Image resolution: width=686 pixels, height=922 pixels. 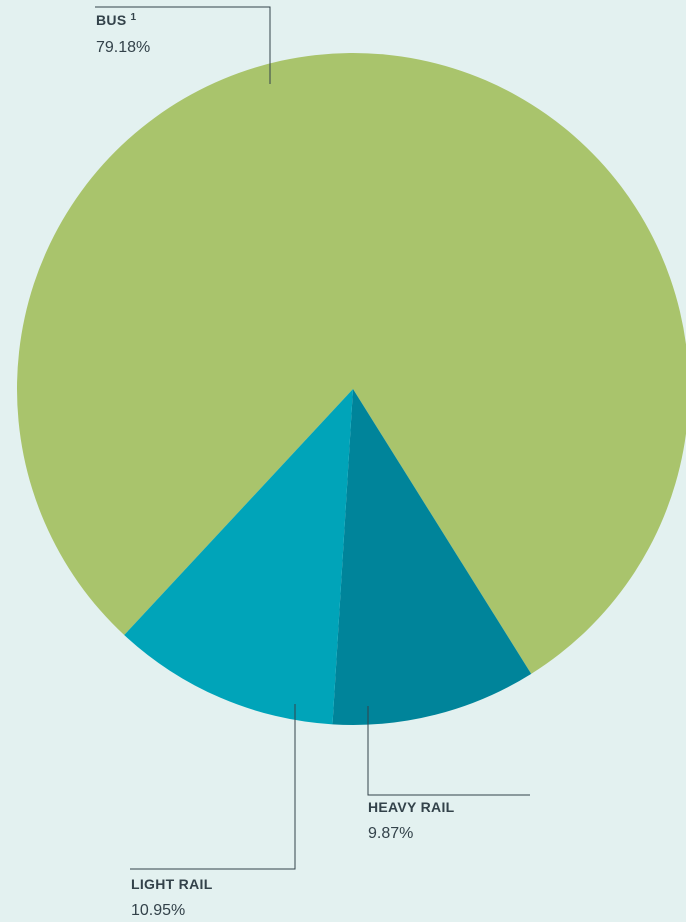 I want to click on slice-name-heavy-rail: HEAVY RAIL, so click(x=411, y=807).